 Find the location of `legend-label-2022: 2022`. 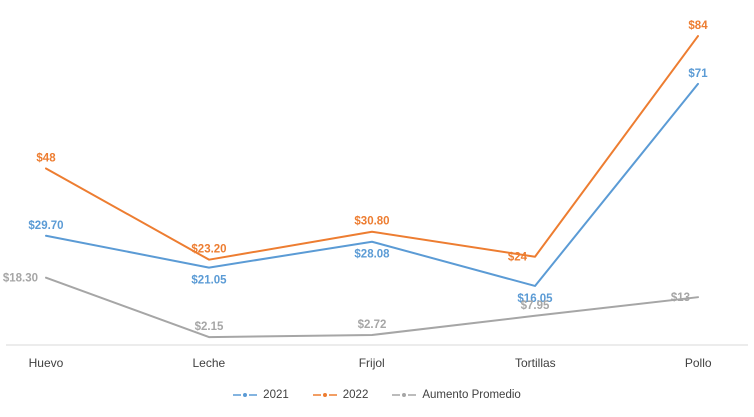

legend-label-2022: 2022 is located at coordinates (355, 395).